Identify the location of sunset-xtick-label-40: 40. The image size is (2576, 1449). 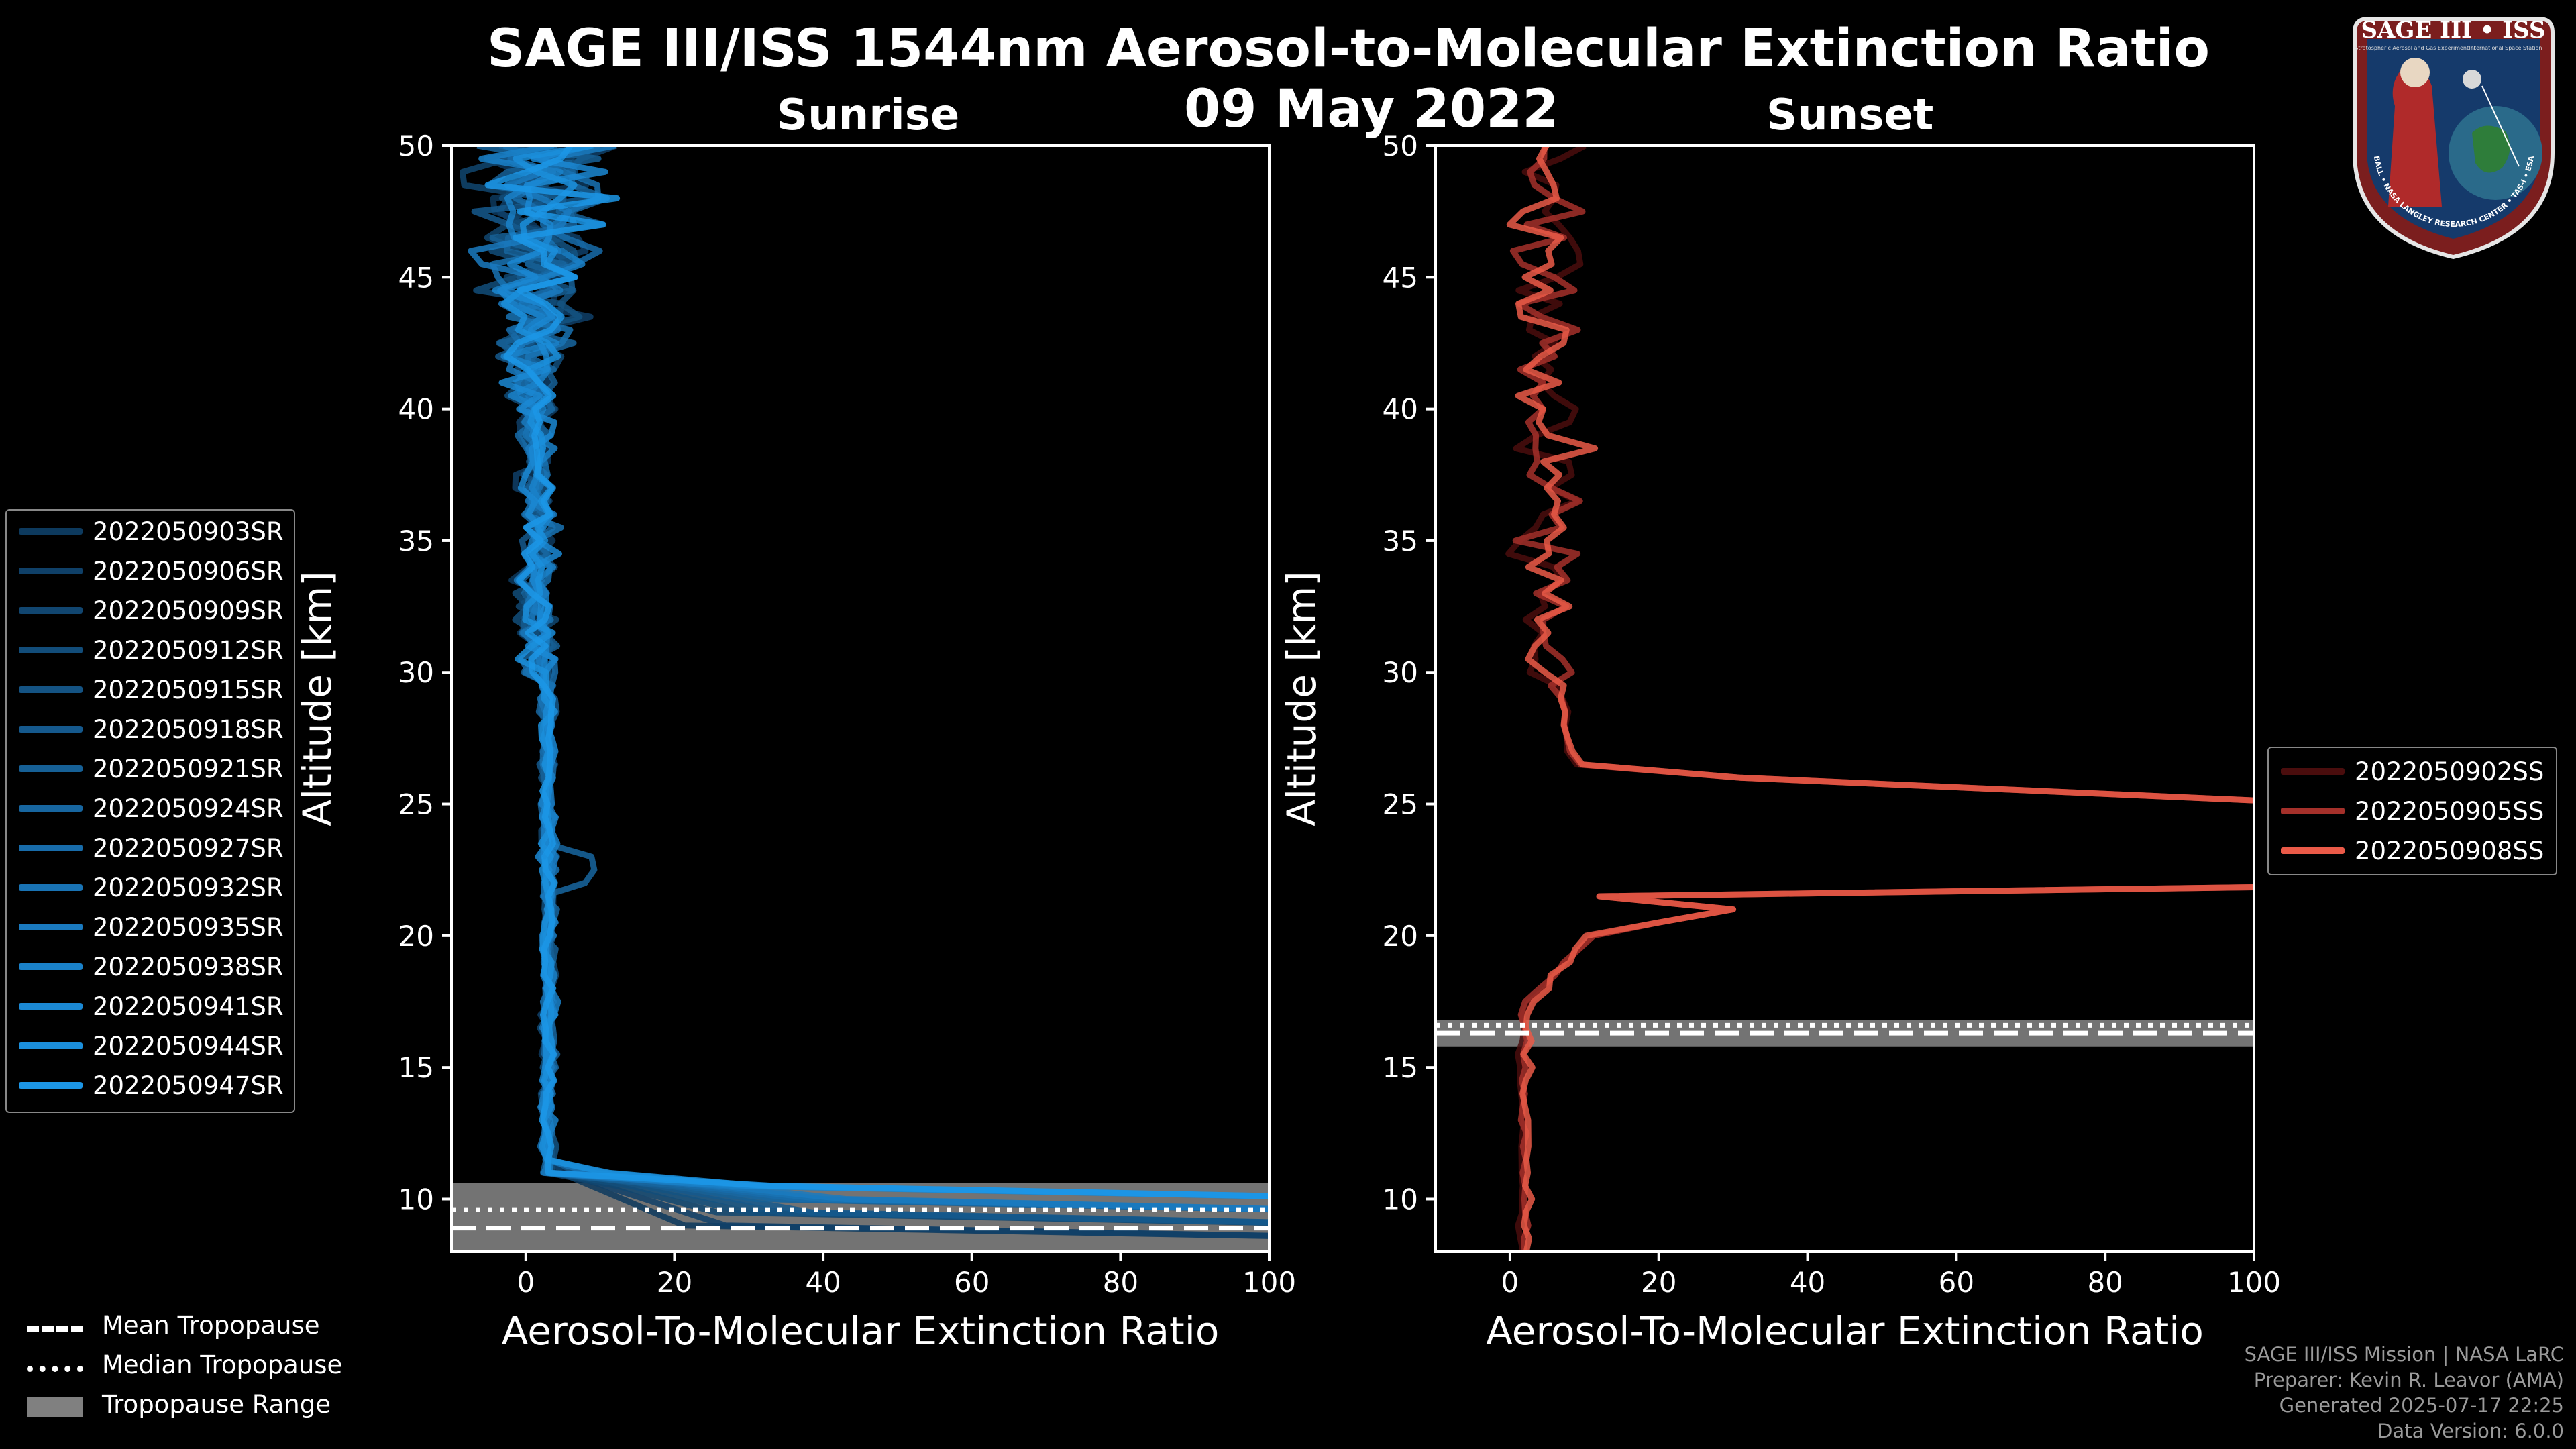
(1807, 1282).